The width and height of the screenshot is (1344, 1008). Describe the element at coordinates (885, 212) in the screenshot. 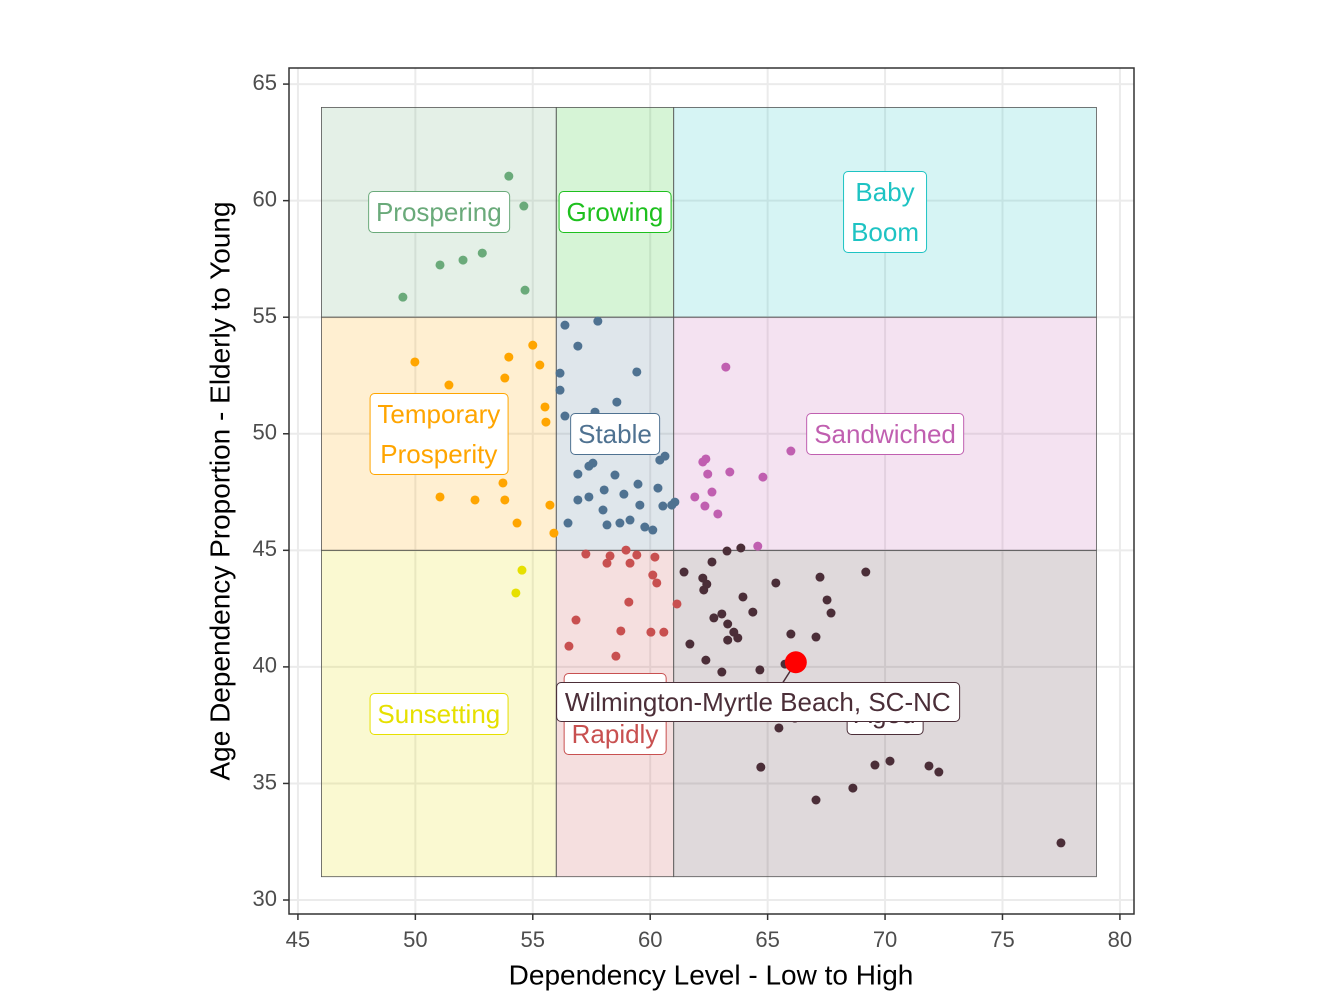

I see `region-label: Baby Boom` at that location.